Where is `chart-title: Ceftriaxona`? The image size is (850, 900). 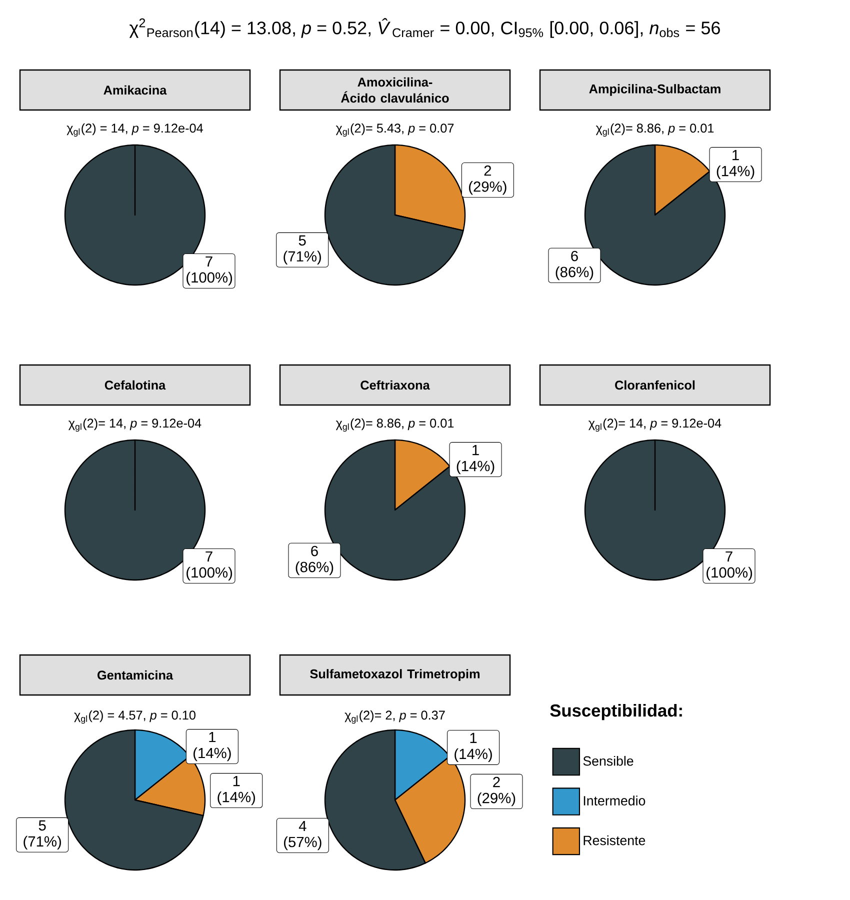 chart-title: Ceftriaxona is located at coordinates (395, 385).